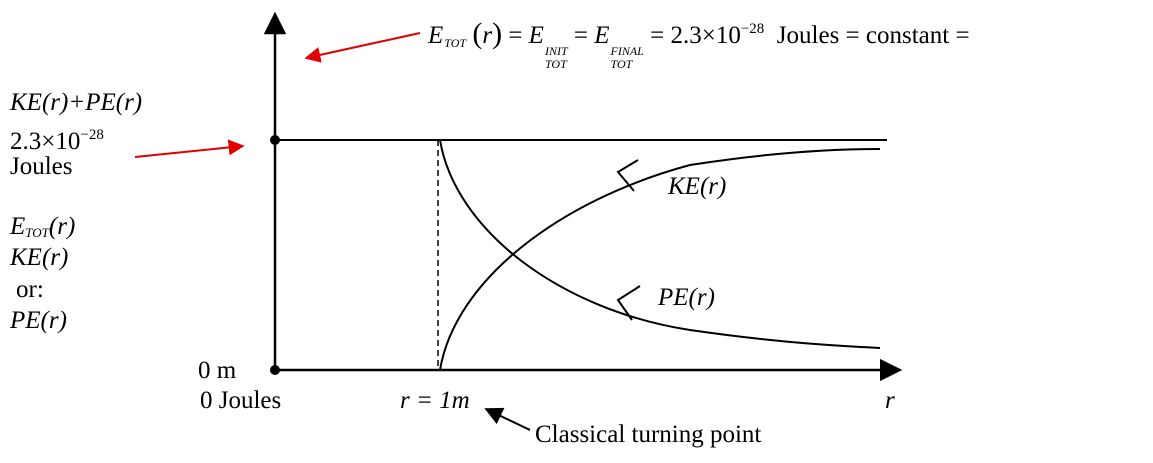 The width and height of the screenshot is (1153, 463). What do you see at coordinates (275, 140) in the screenshot?
I see `total-energy-dot` at bounding box center [275, 140].